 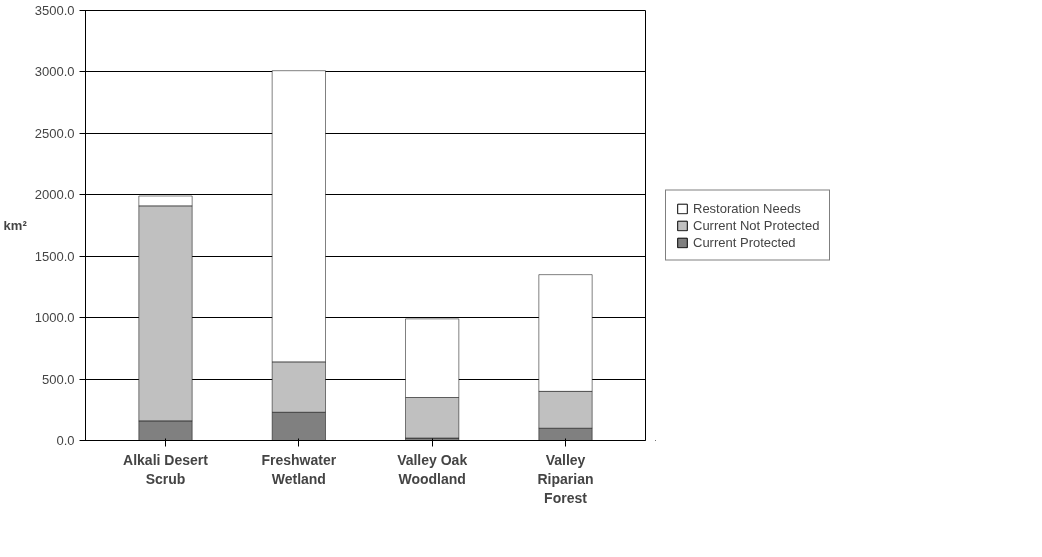 I want to click on y-tick-label: 1500.0, so click(x=54, y=256).